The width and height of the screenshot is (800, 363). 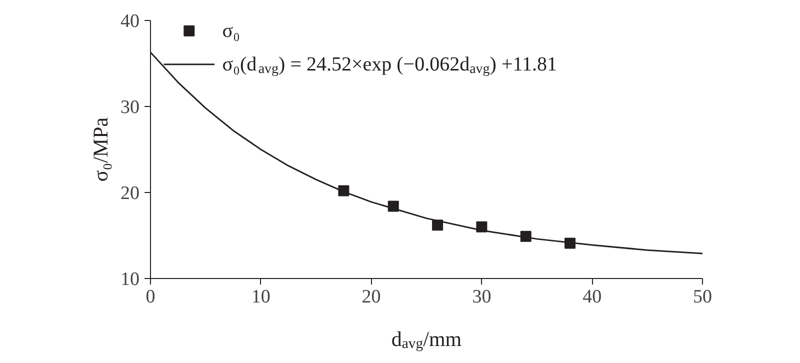 What do you see at coordinates (130, 193) in the screenshot?
I see `y-tick-label: 20` at bounding box center [130, 193].